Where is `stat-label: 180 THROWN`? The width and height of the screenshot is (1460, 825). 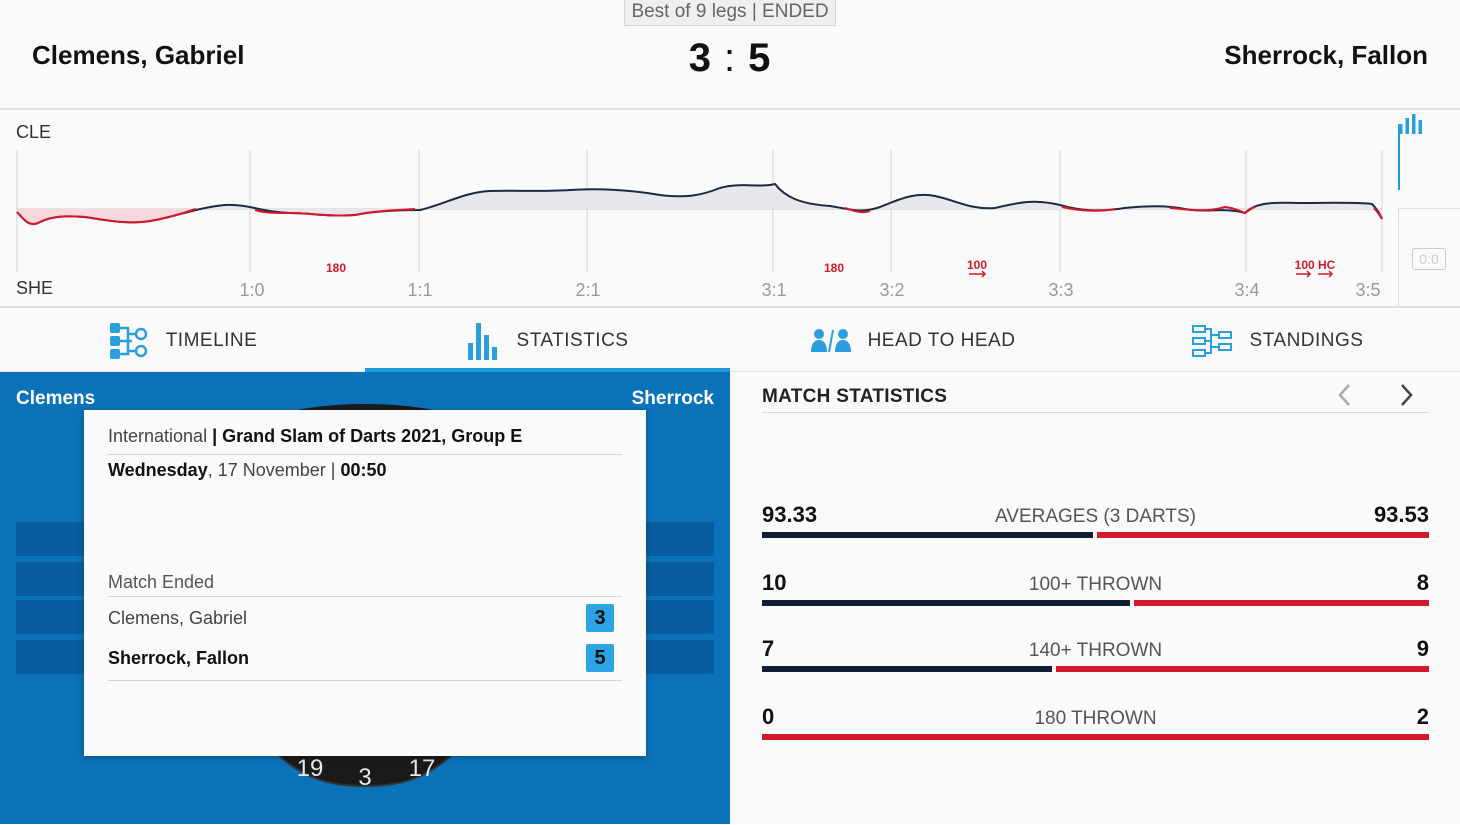 stat-label: 180 THROWN is located at coordinates (1095, 718).